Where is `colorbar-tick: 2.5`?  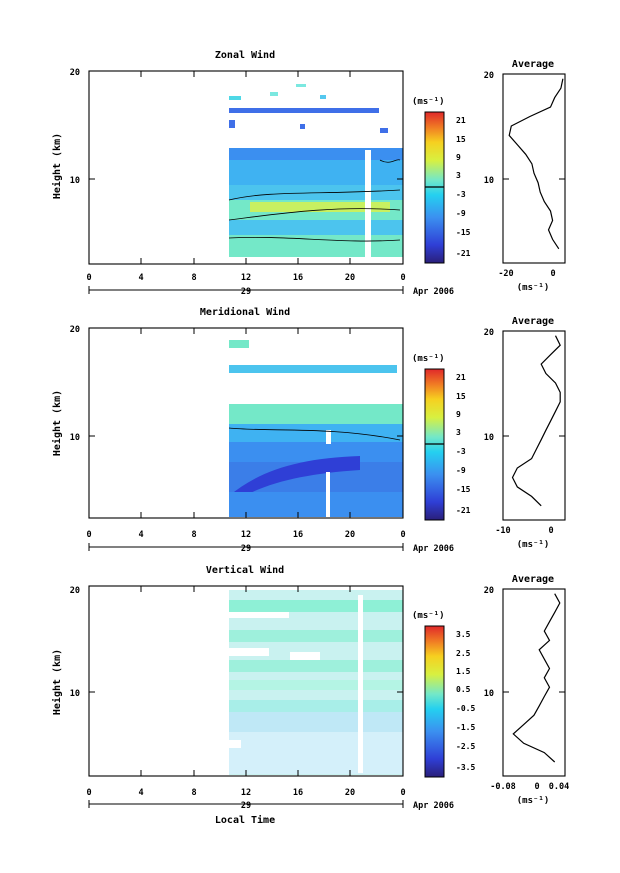
colorbar-tick: 2.5 is located at coordinates (463, 653).